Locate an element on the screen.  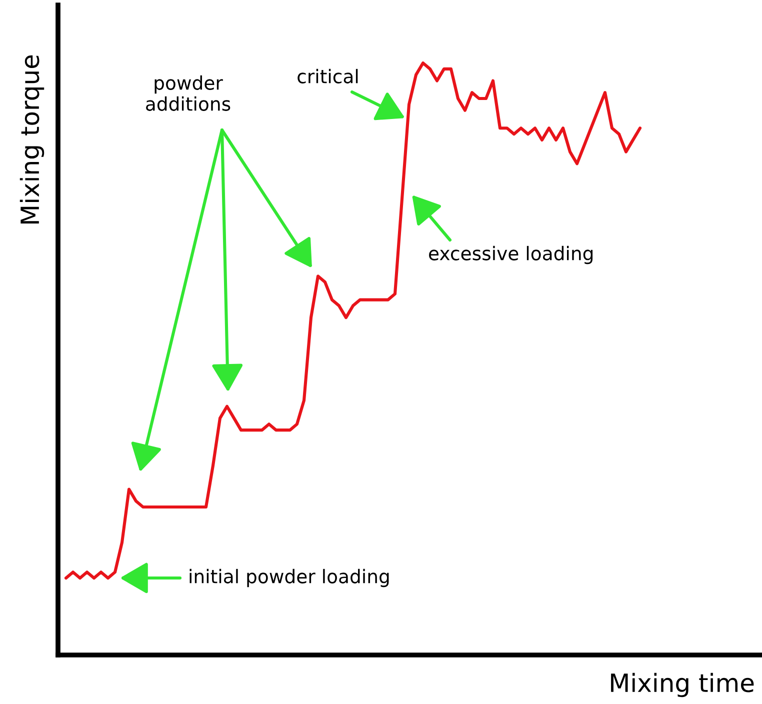
annotation: initial powder loading is located at coordinates (289, 578).